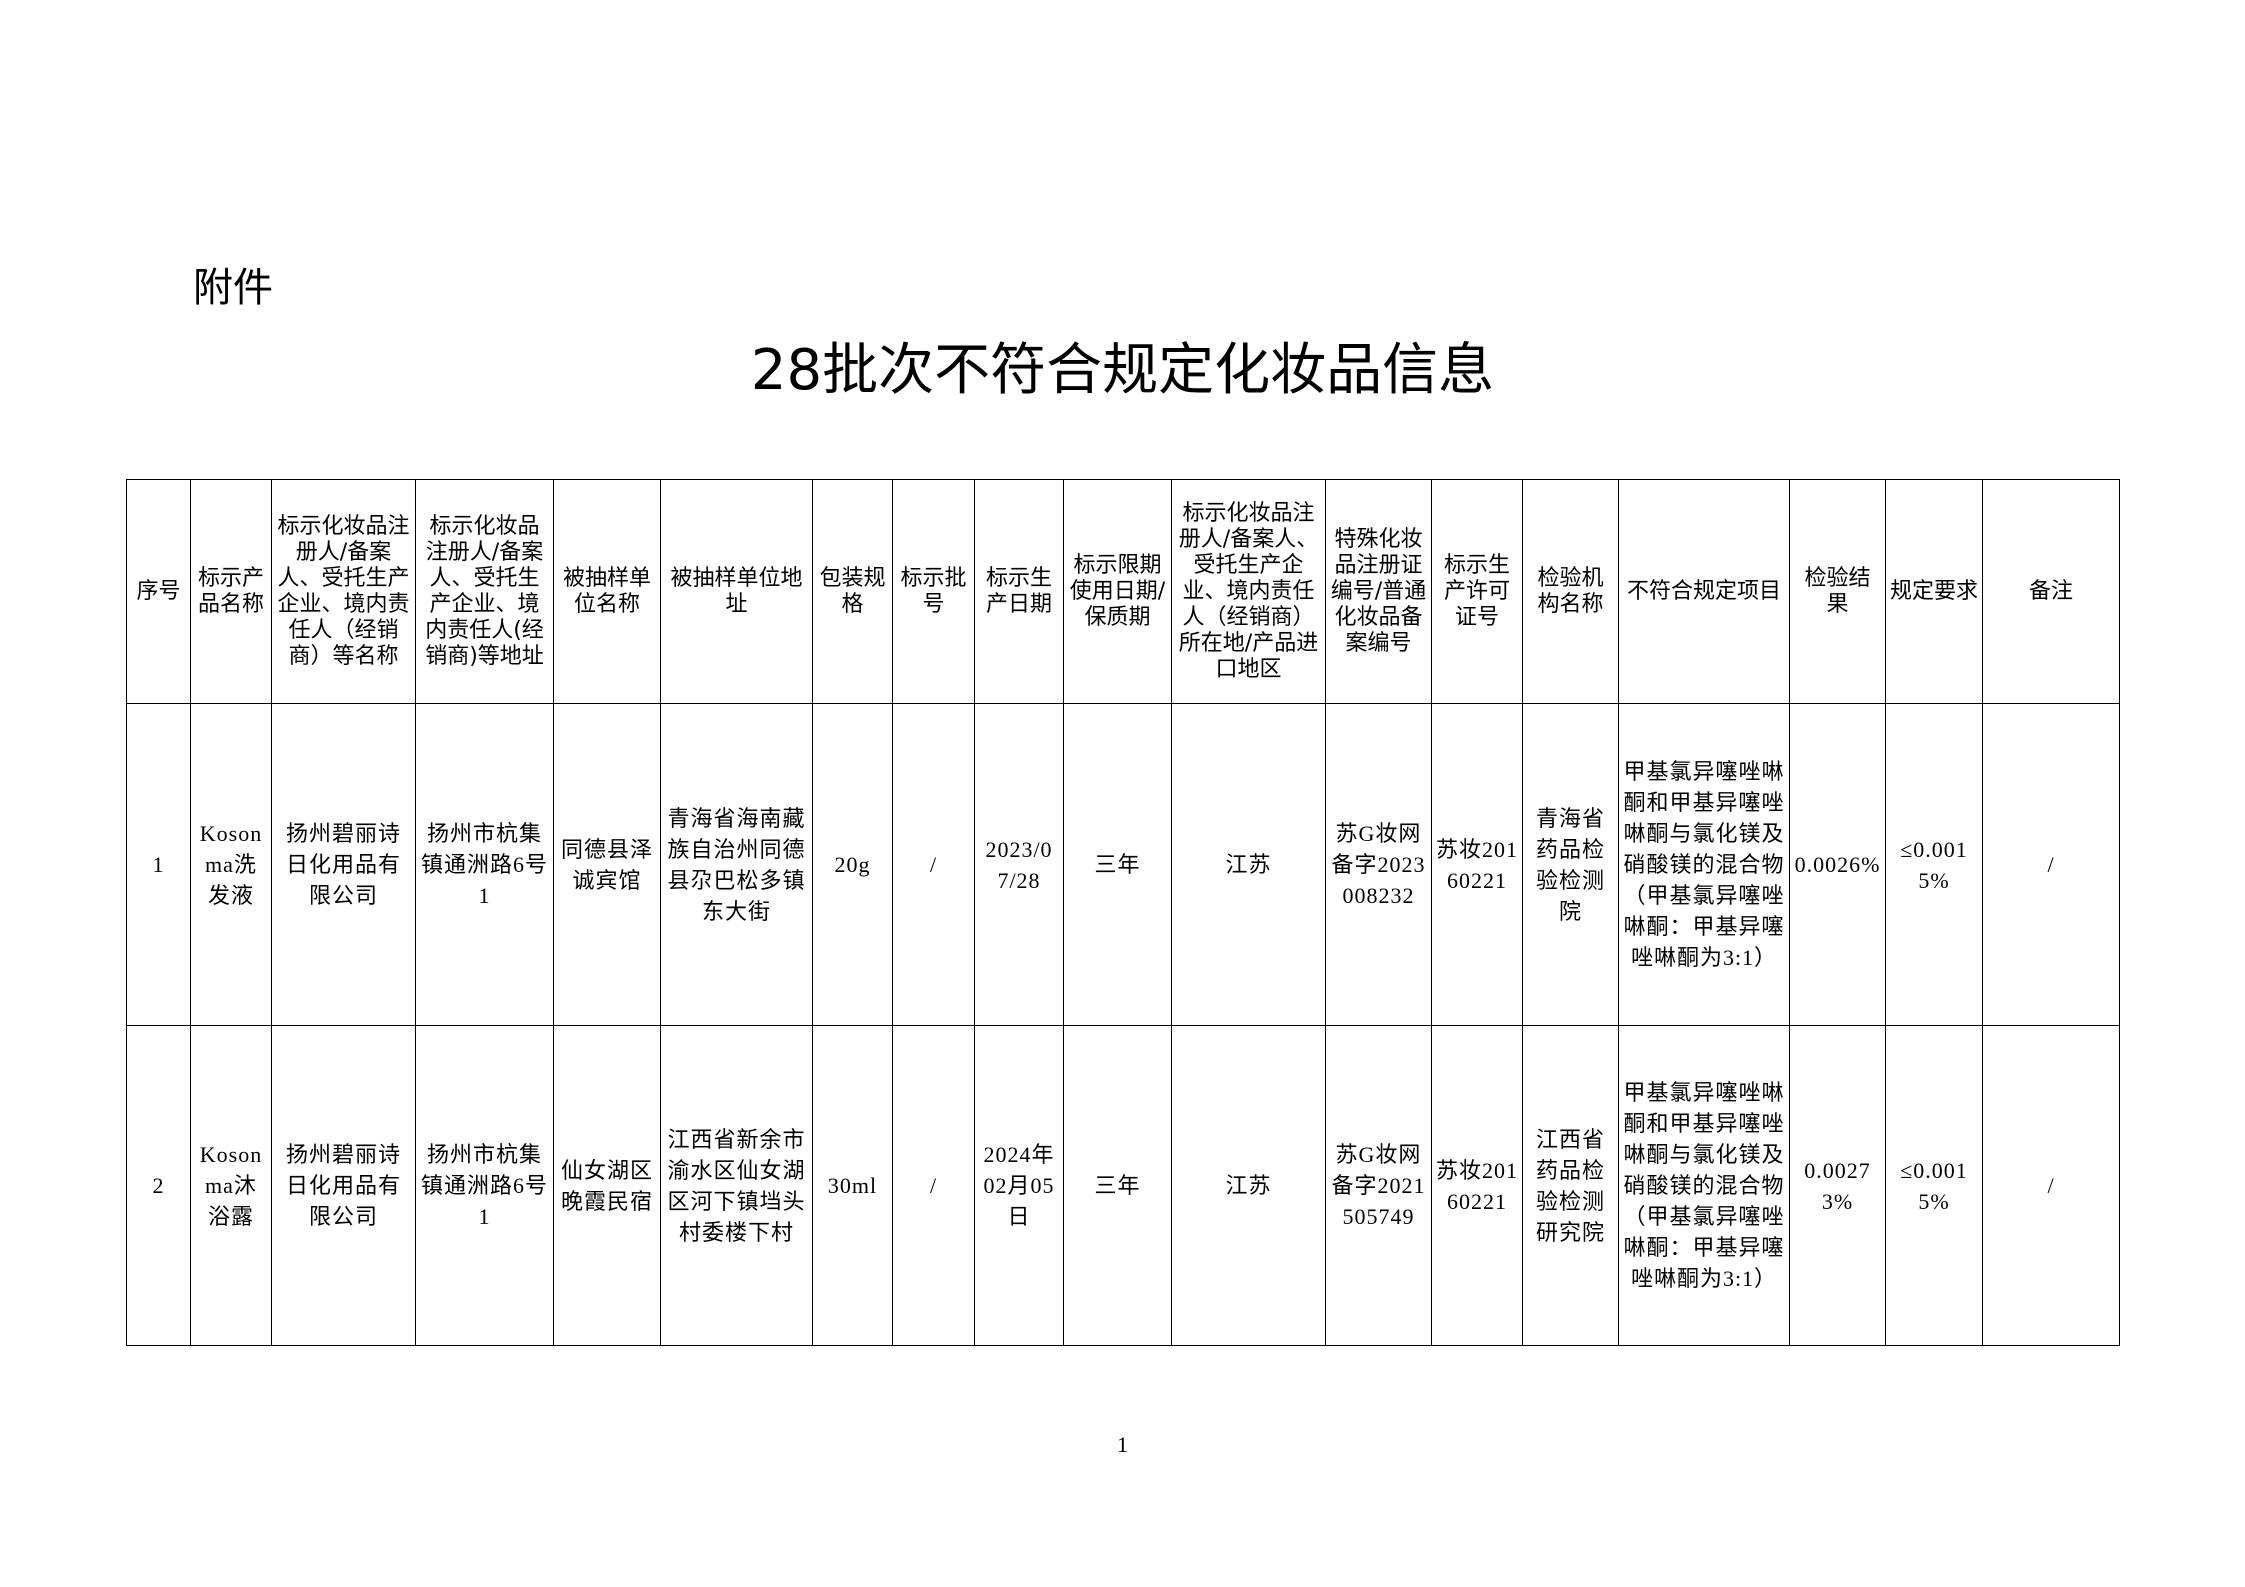 This screenshot has height=1587, width=2245. What do you see at coordinates (158, 1185) in the screenshot?
I see `table-cell: 2` at bounding box center [158, 1185].